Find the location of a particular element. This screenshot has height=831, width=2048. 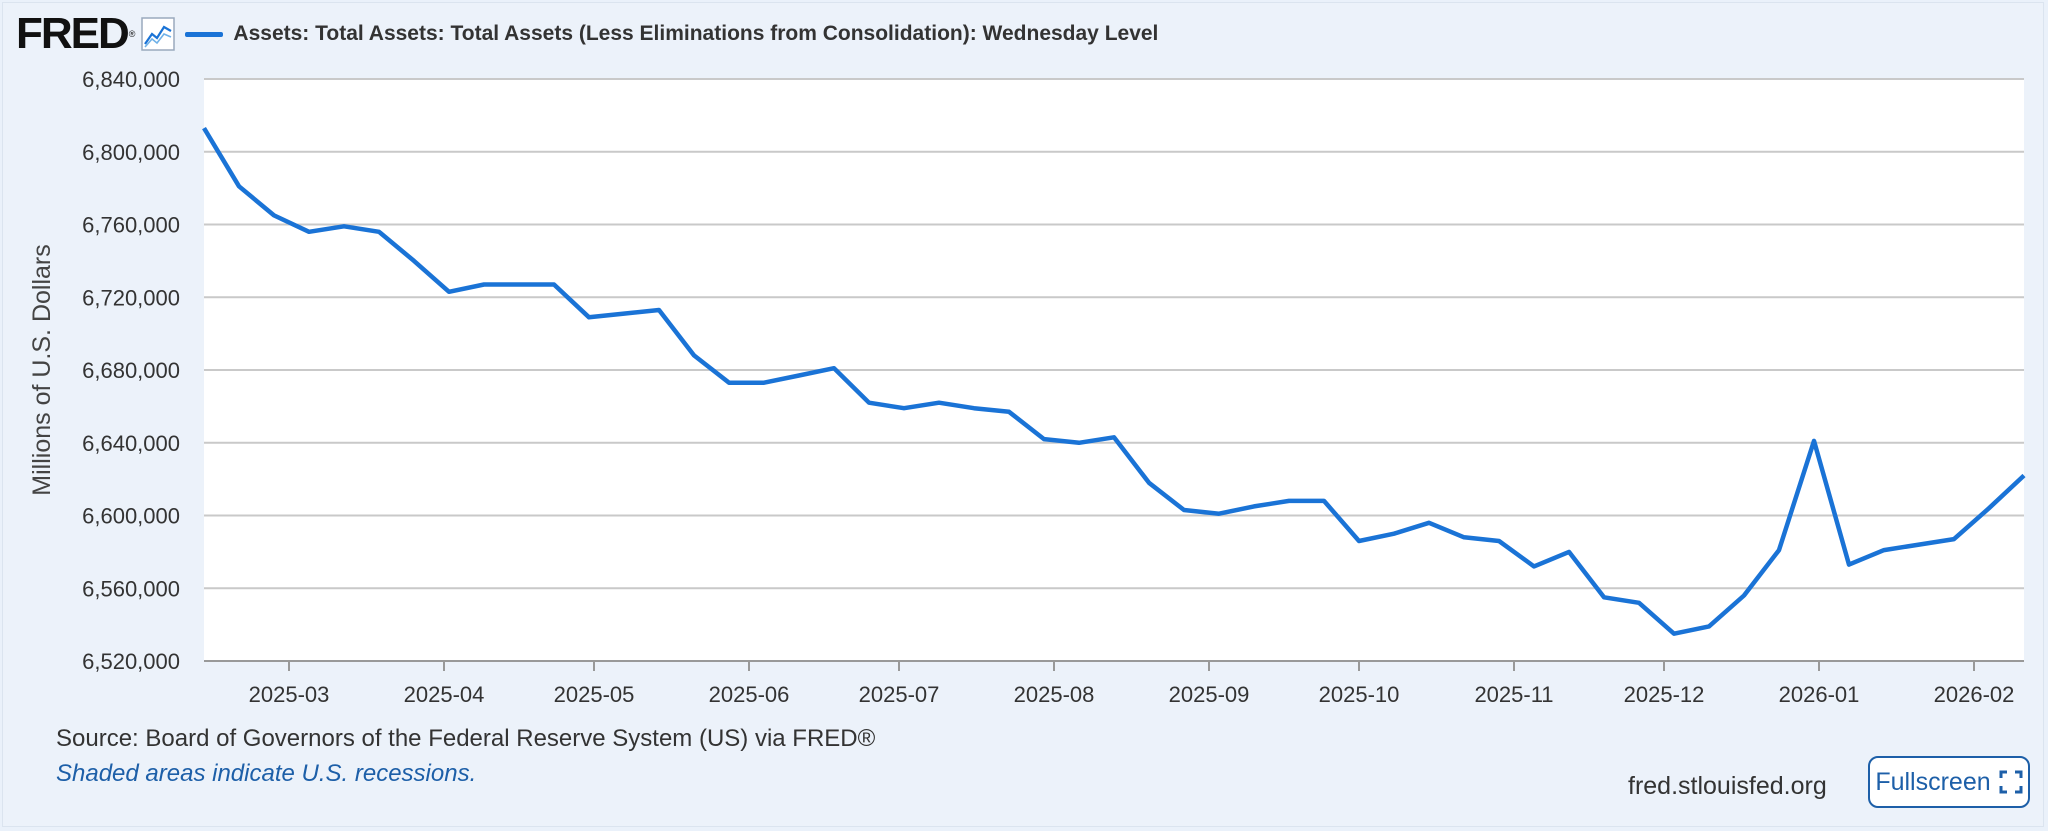

y-tick-label: 6,680,000 is located at coordinates (131, 370).